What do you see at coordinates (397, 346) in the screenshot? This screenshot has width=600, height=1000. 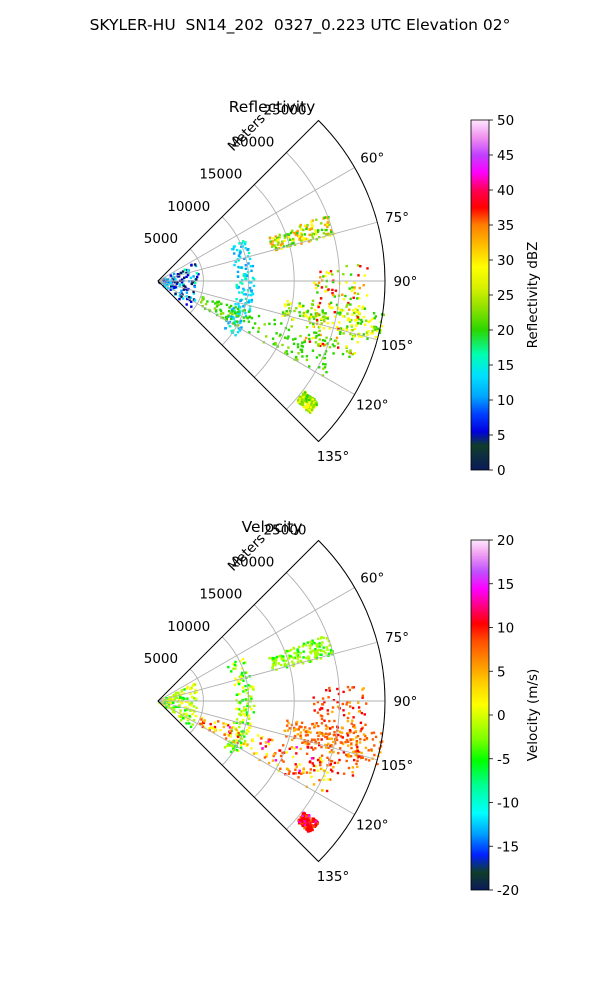 I see `azimuth-tick-label: 105°` at bounding box center [397, 346].